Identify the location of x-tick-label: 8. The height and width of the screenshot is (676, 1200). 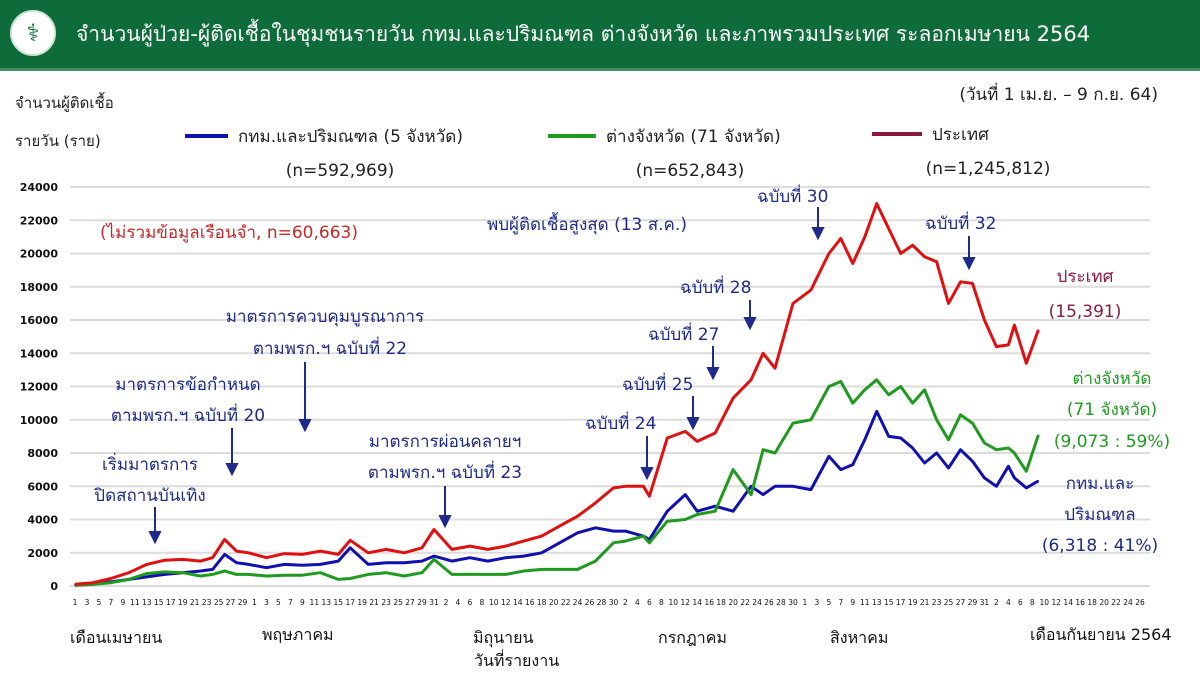
(1032, 602).